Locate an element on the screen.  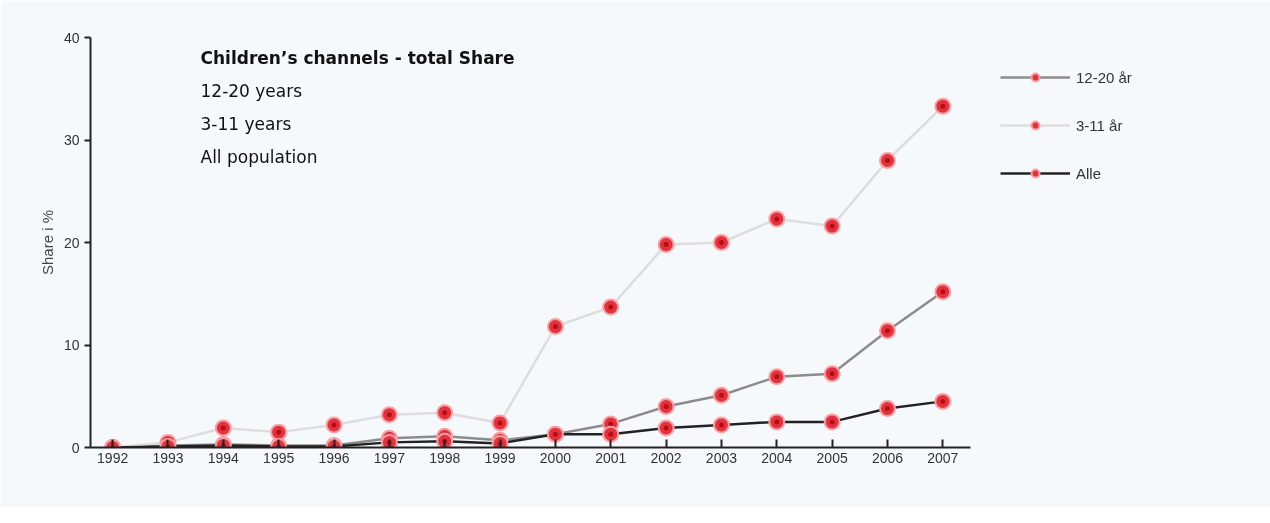
annotation: 3-11 years is located at coordinates (246, 123).